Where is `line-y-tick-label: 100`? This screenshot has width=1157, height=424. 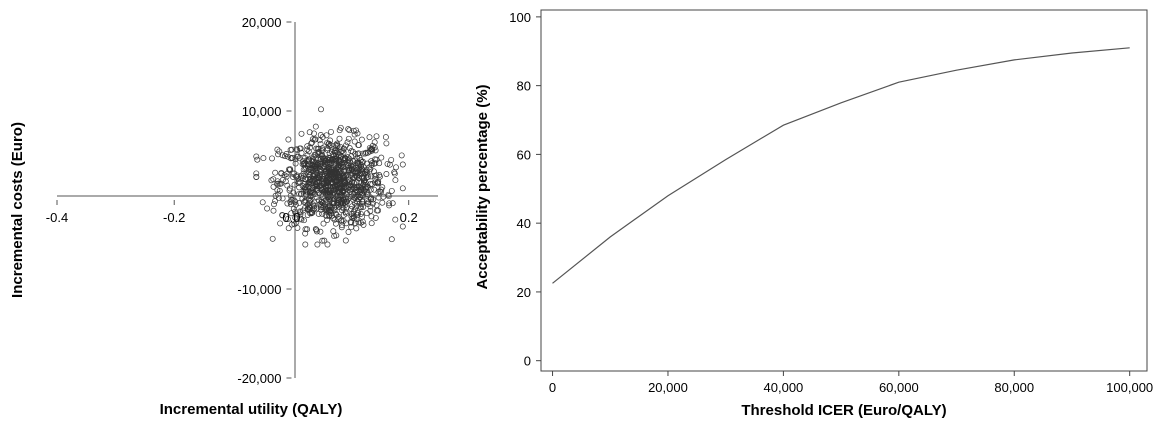
line-y-tick-label: 100 is located at coordinates (520, 17).